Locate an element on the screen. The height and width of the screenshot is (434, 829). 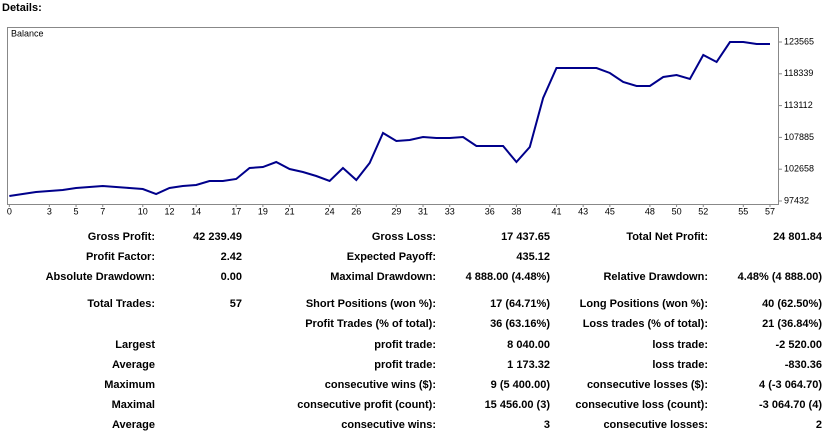
table-label: Maximal is located at coordinates (133, 405).